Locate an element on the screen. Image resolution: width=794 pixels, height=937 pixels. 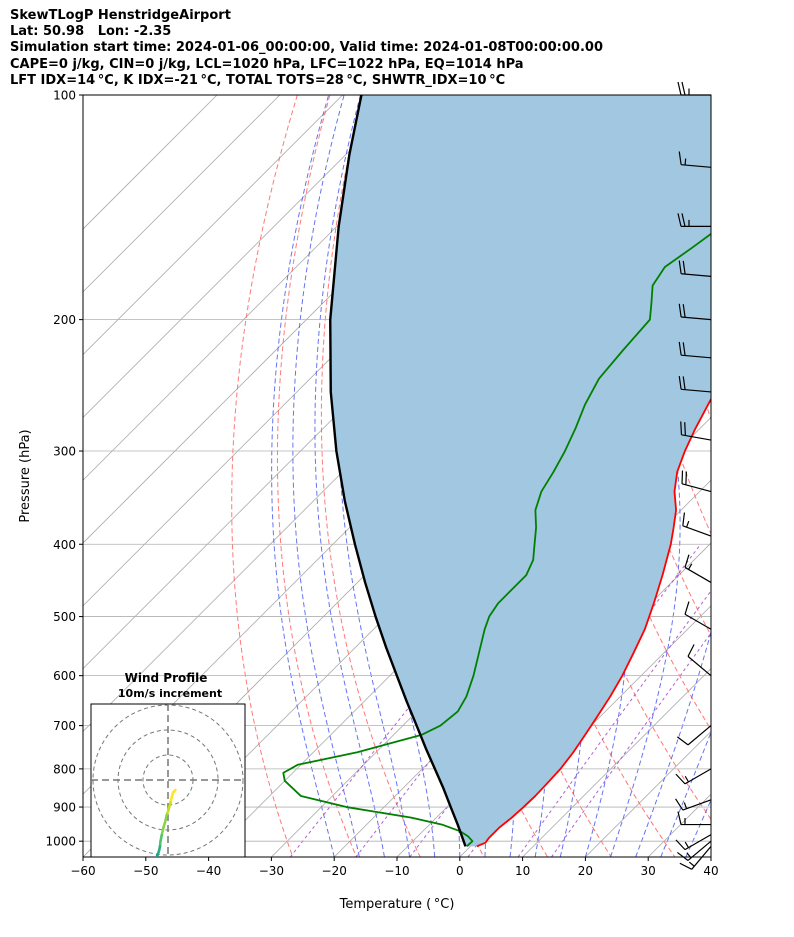
temperature-line is located at coordinates (593, 622).